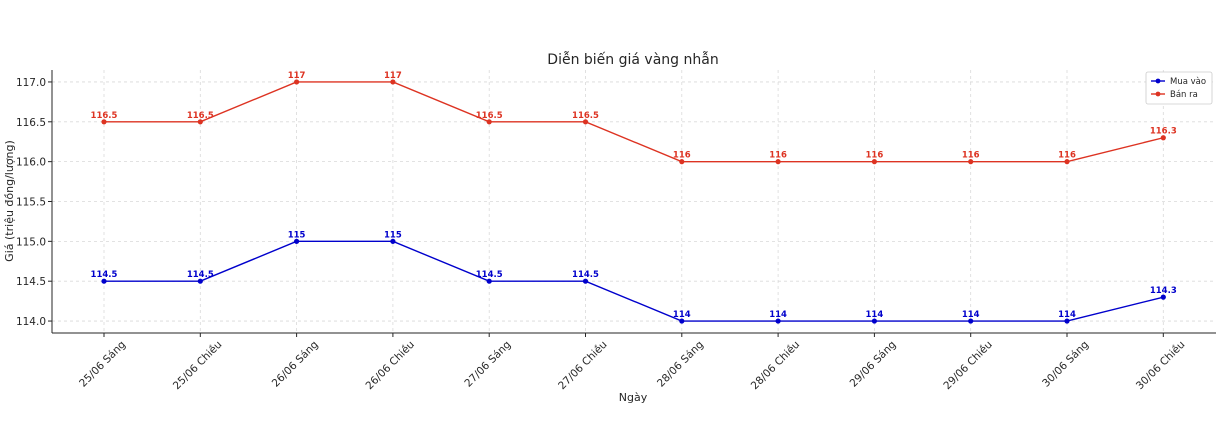  Describe the element at coordinates (390, 365) in the screenshot. I see `x-tick-label: 26/06 Chiều` at that location.